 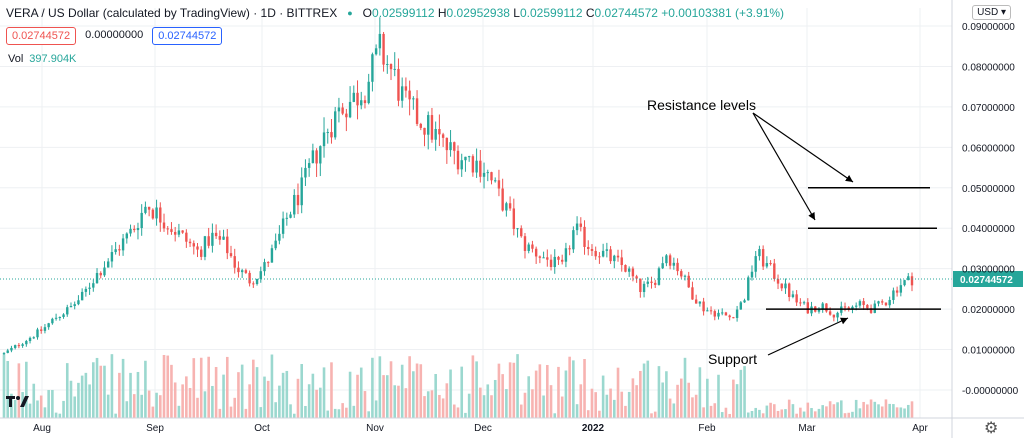 I want to click on buy-price-button: 0.02744572, so click(x=187, y=36).